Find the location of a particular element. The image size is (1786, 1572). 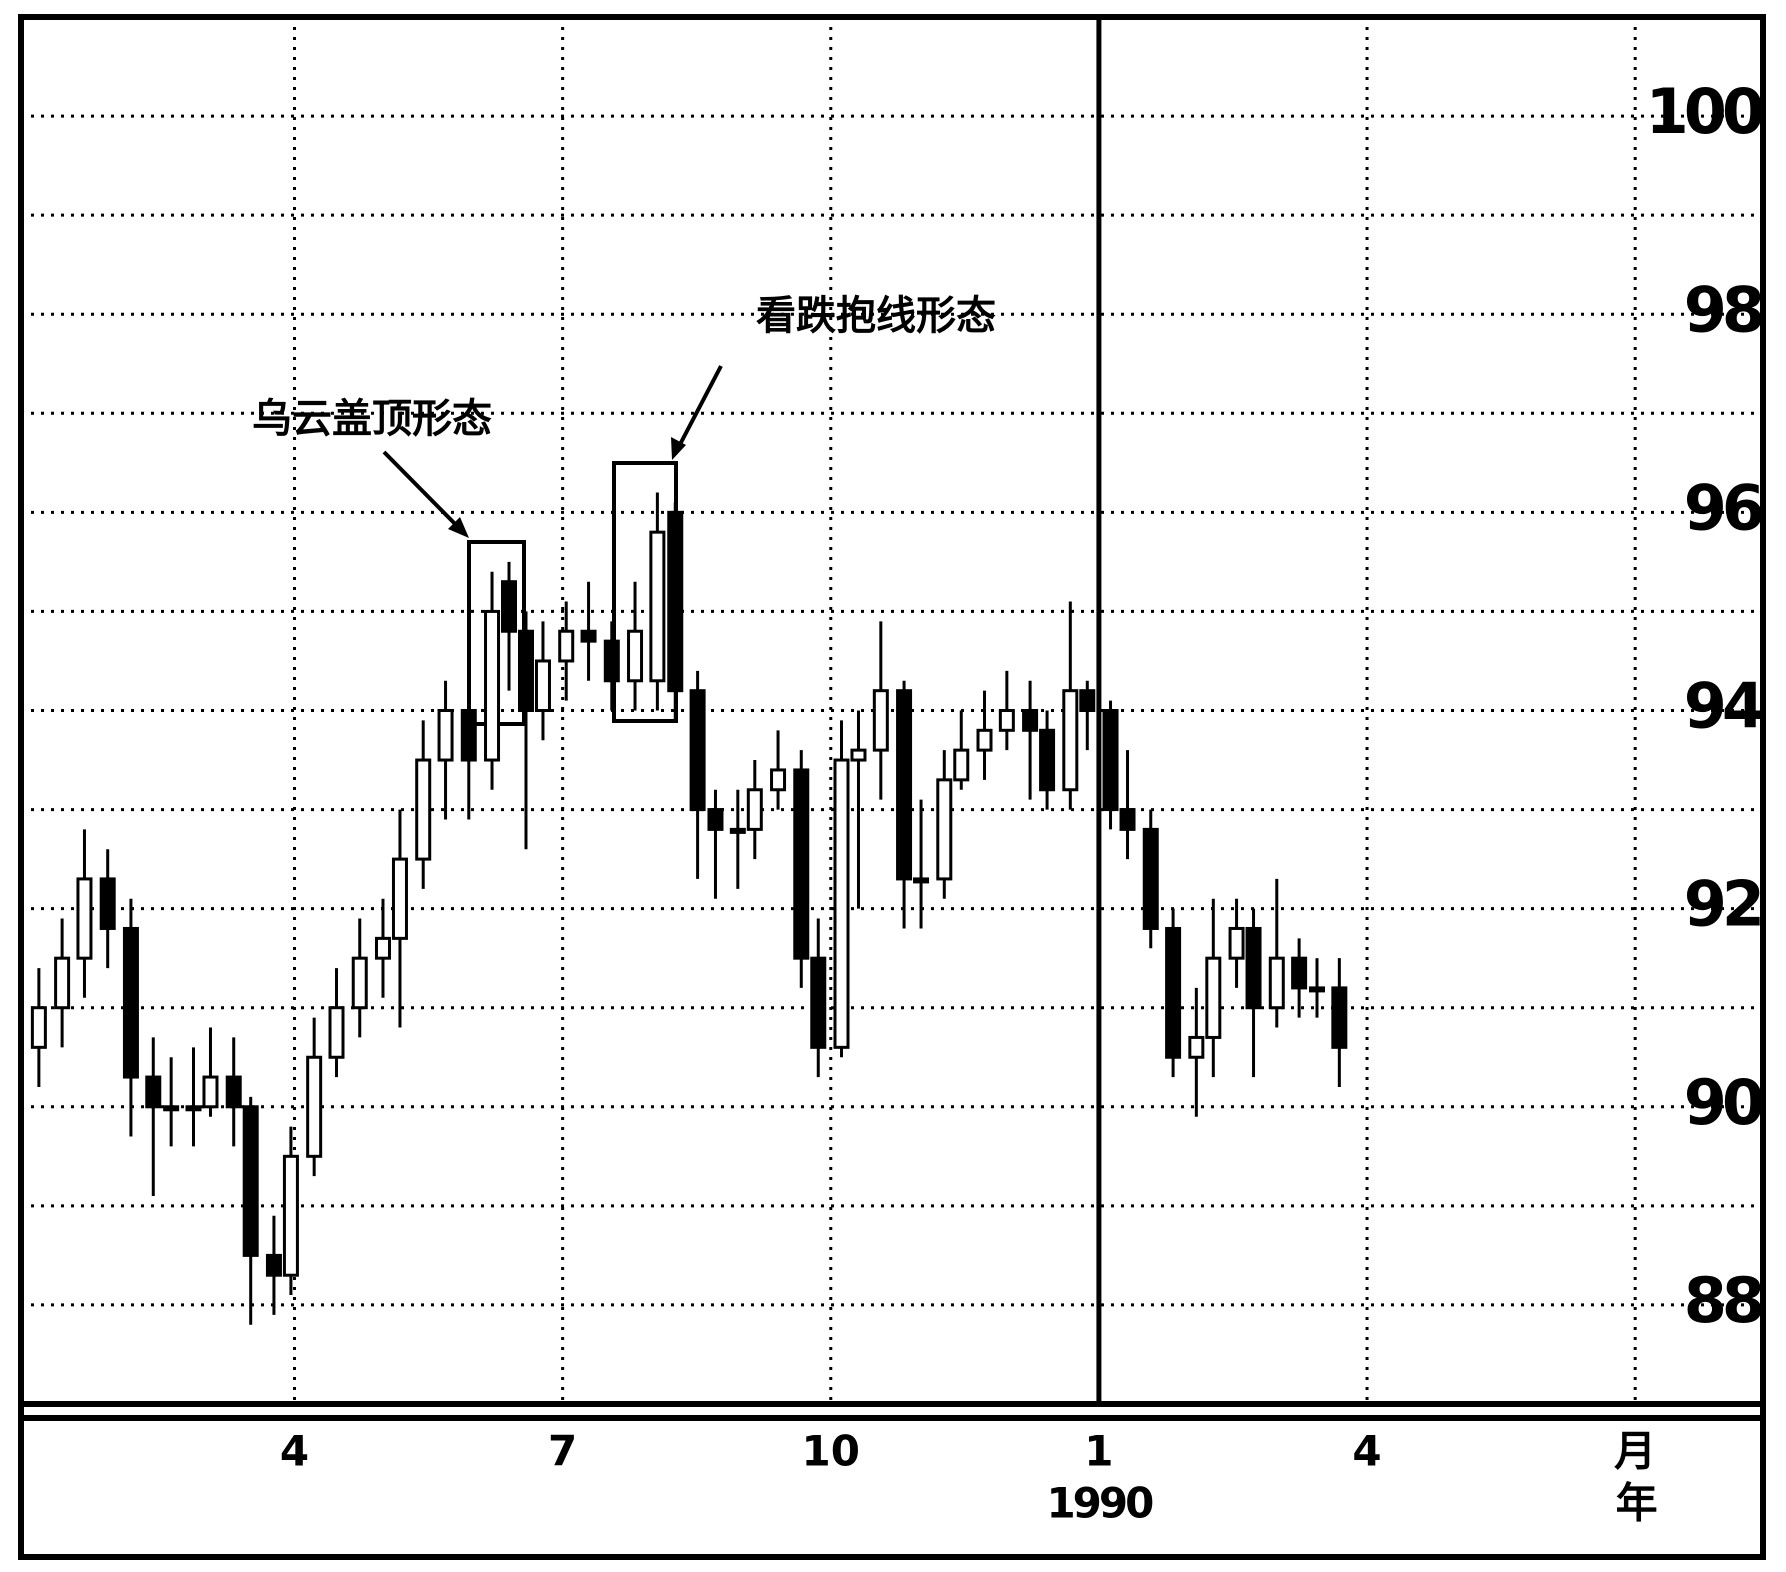

y-tick-label: 90 is located at coordinates (1723, 1102).